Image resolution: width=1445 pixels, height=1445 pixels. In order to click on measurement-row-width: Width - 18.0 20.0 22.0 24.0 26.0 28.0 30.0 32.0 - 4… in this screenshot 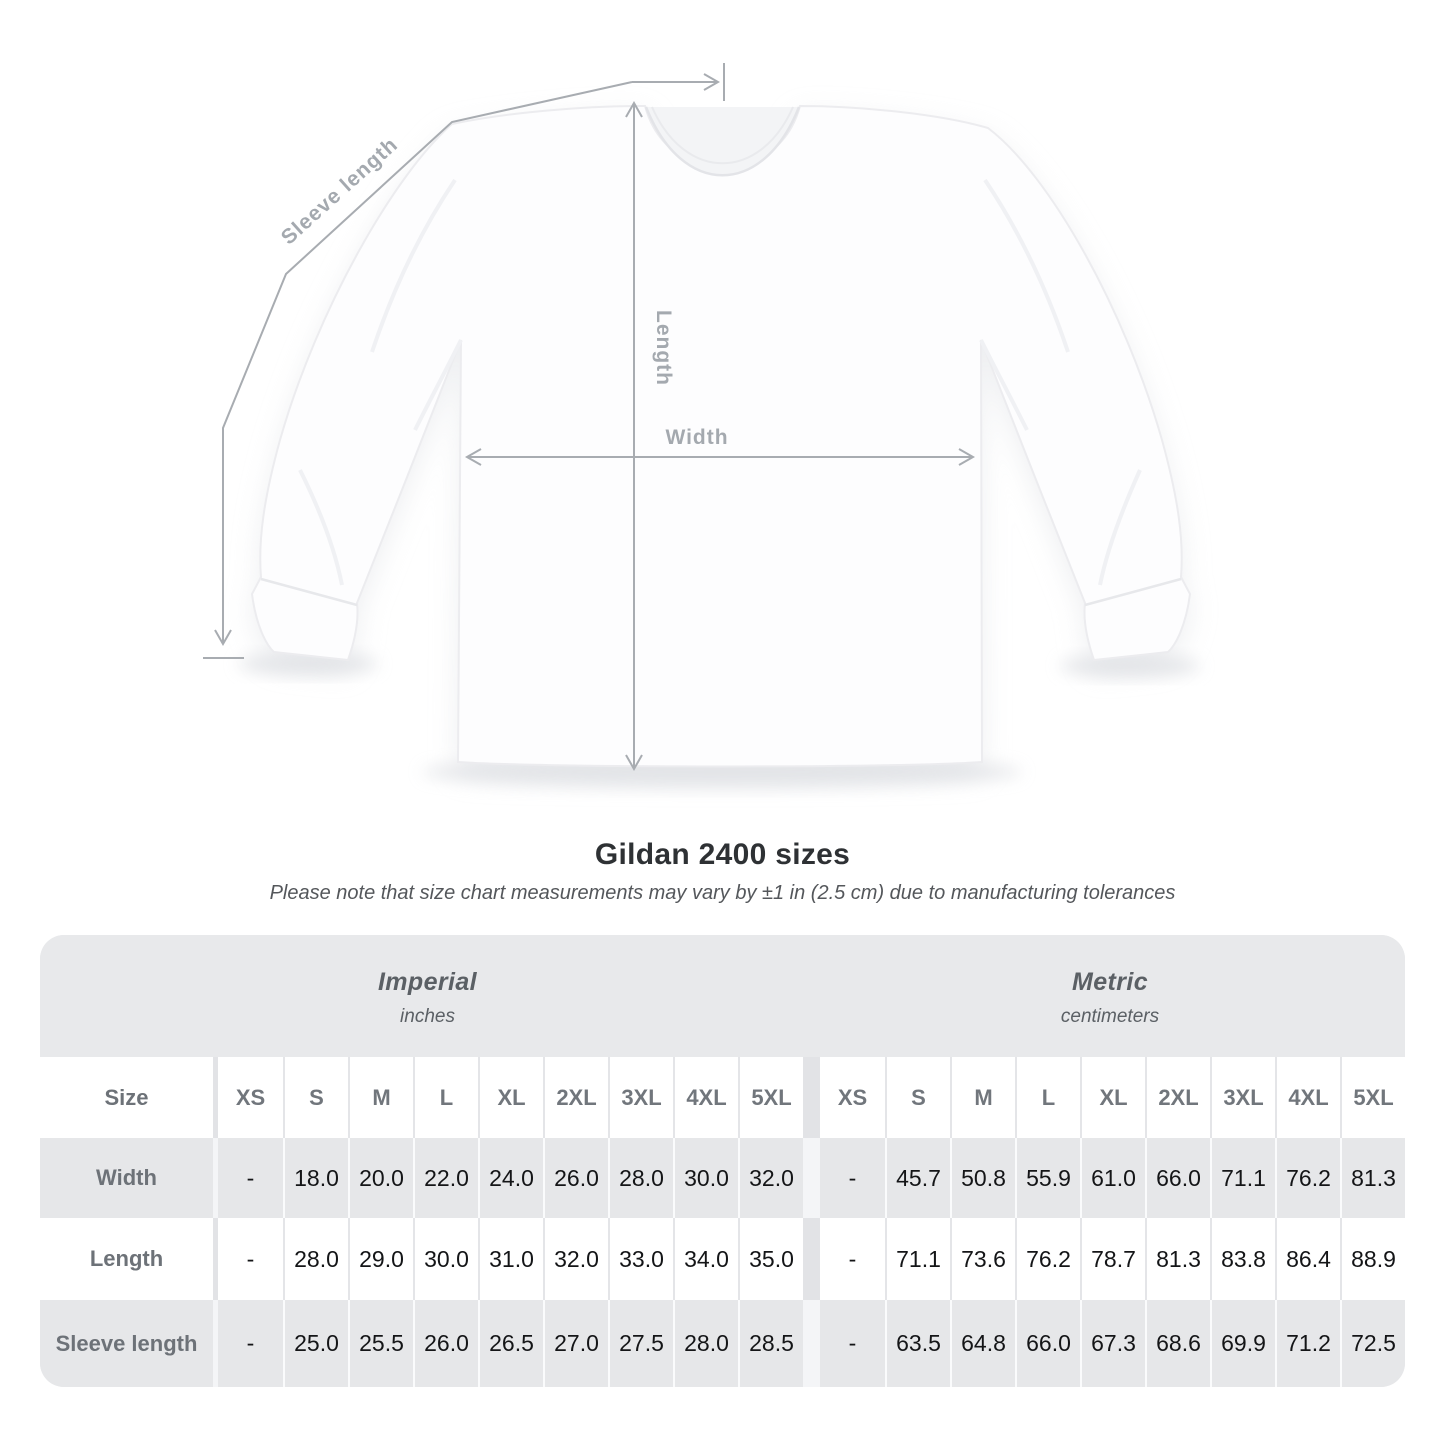, I will do `click(722, 1178)`.